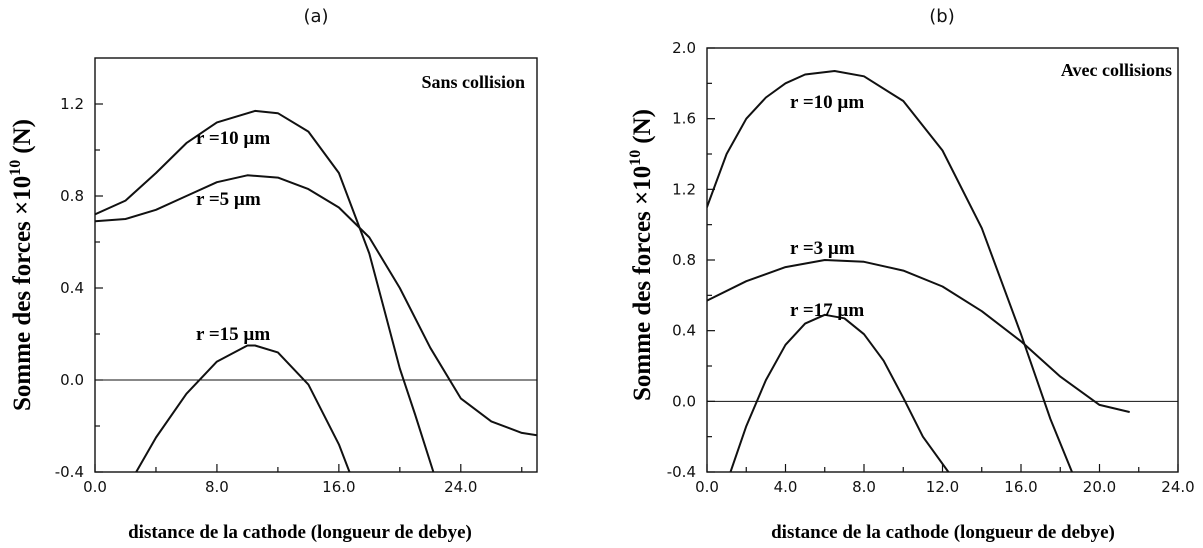 This screenshot has height=548, width=1203. What do you see at coordinates (786, 487) in the screenshot?
I see `x-tick-label: 4.0` at bounding box center [786, 487].